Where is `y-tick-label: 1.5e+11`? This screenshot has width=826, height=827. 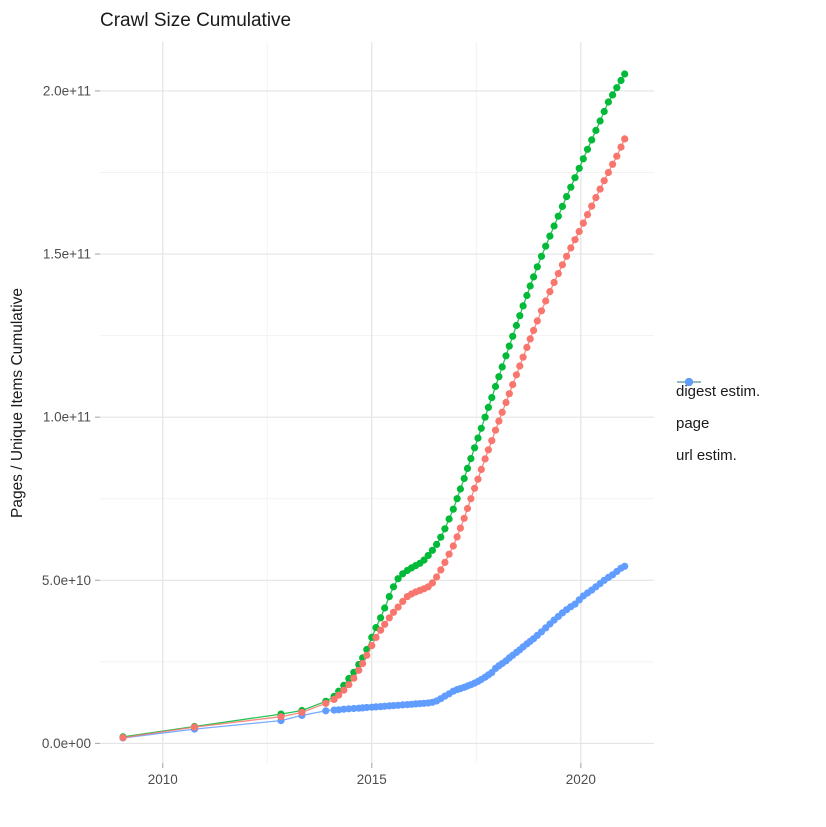
y-tick-label: 1.5e+11 is located at coordinates (67, 254).